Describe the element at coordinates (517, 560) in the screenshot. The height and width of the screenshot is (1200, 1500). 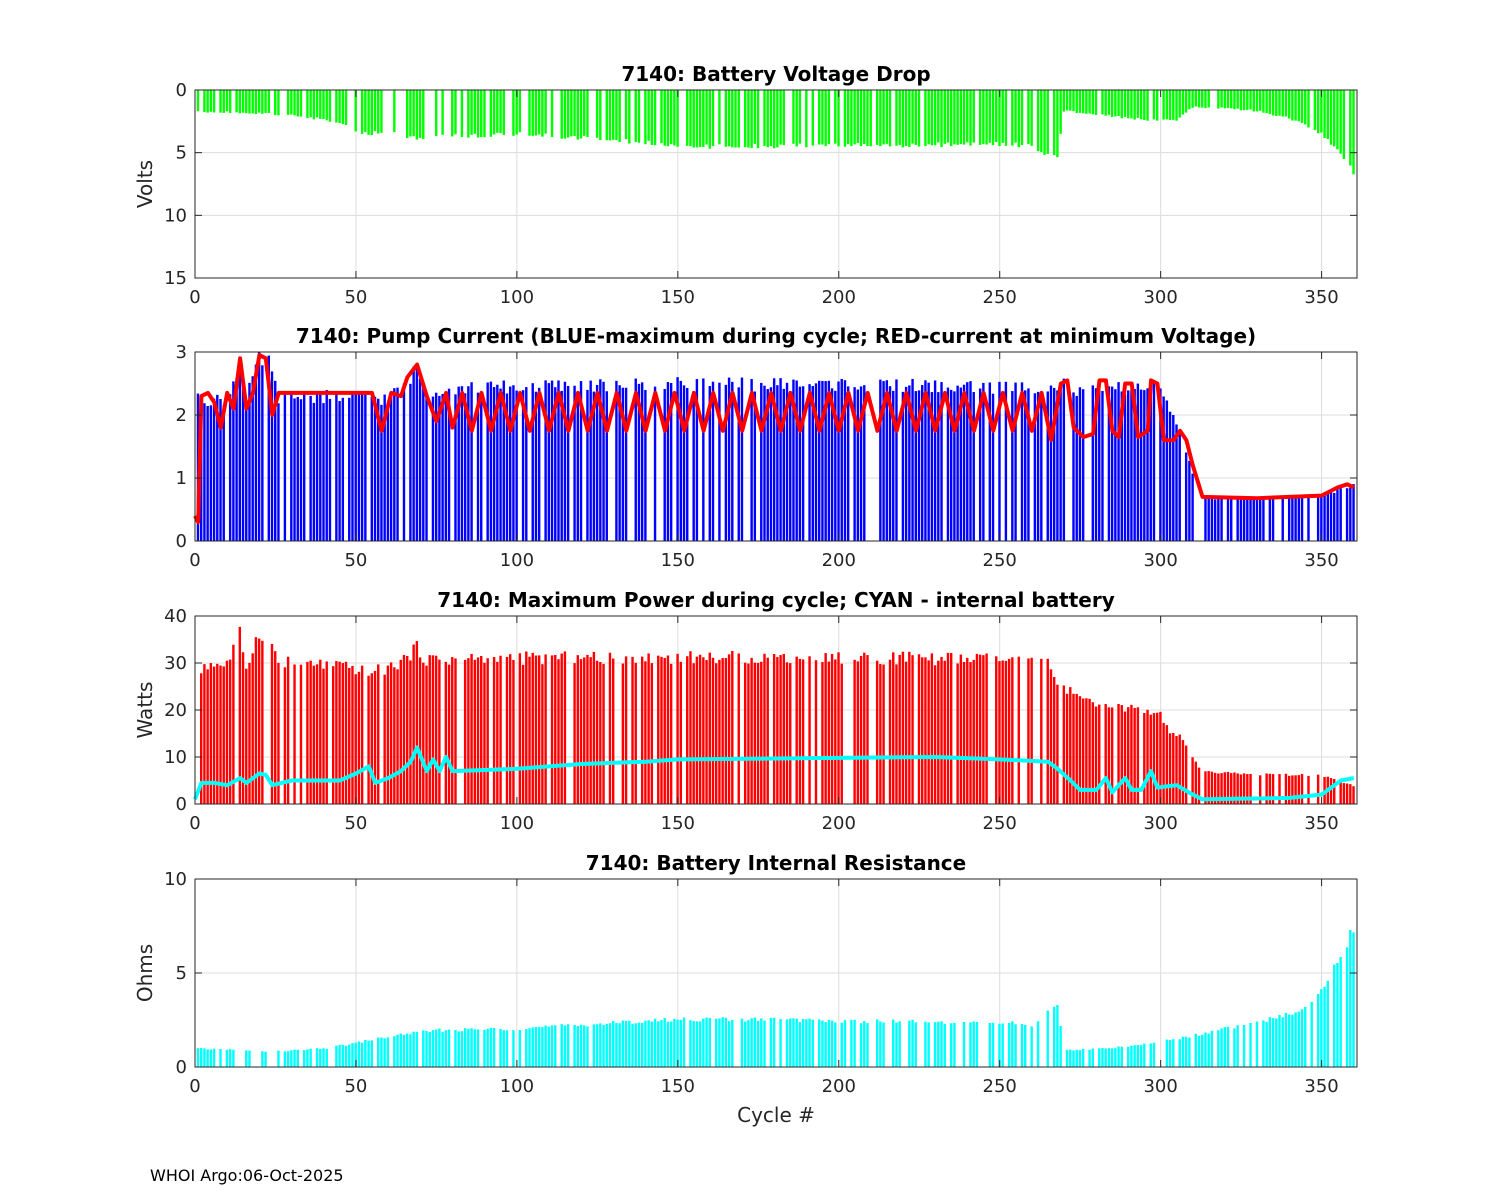
I see `x-tick-label: 100` at that location.